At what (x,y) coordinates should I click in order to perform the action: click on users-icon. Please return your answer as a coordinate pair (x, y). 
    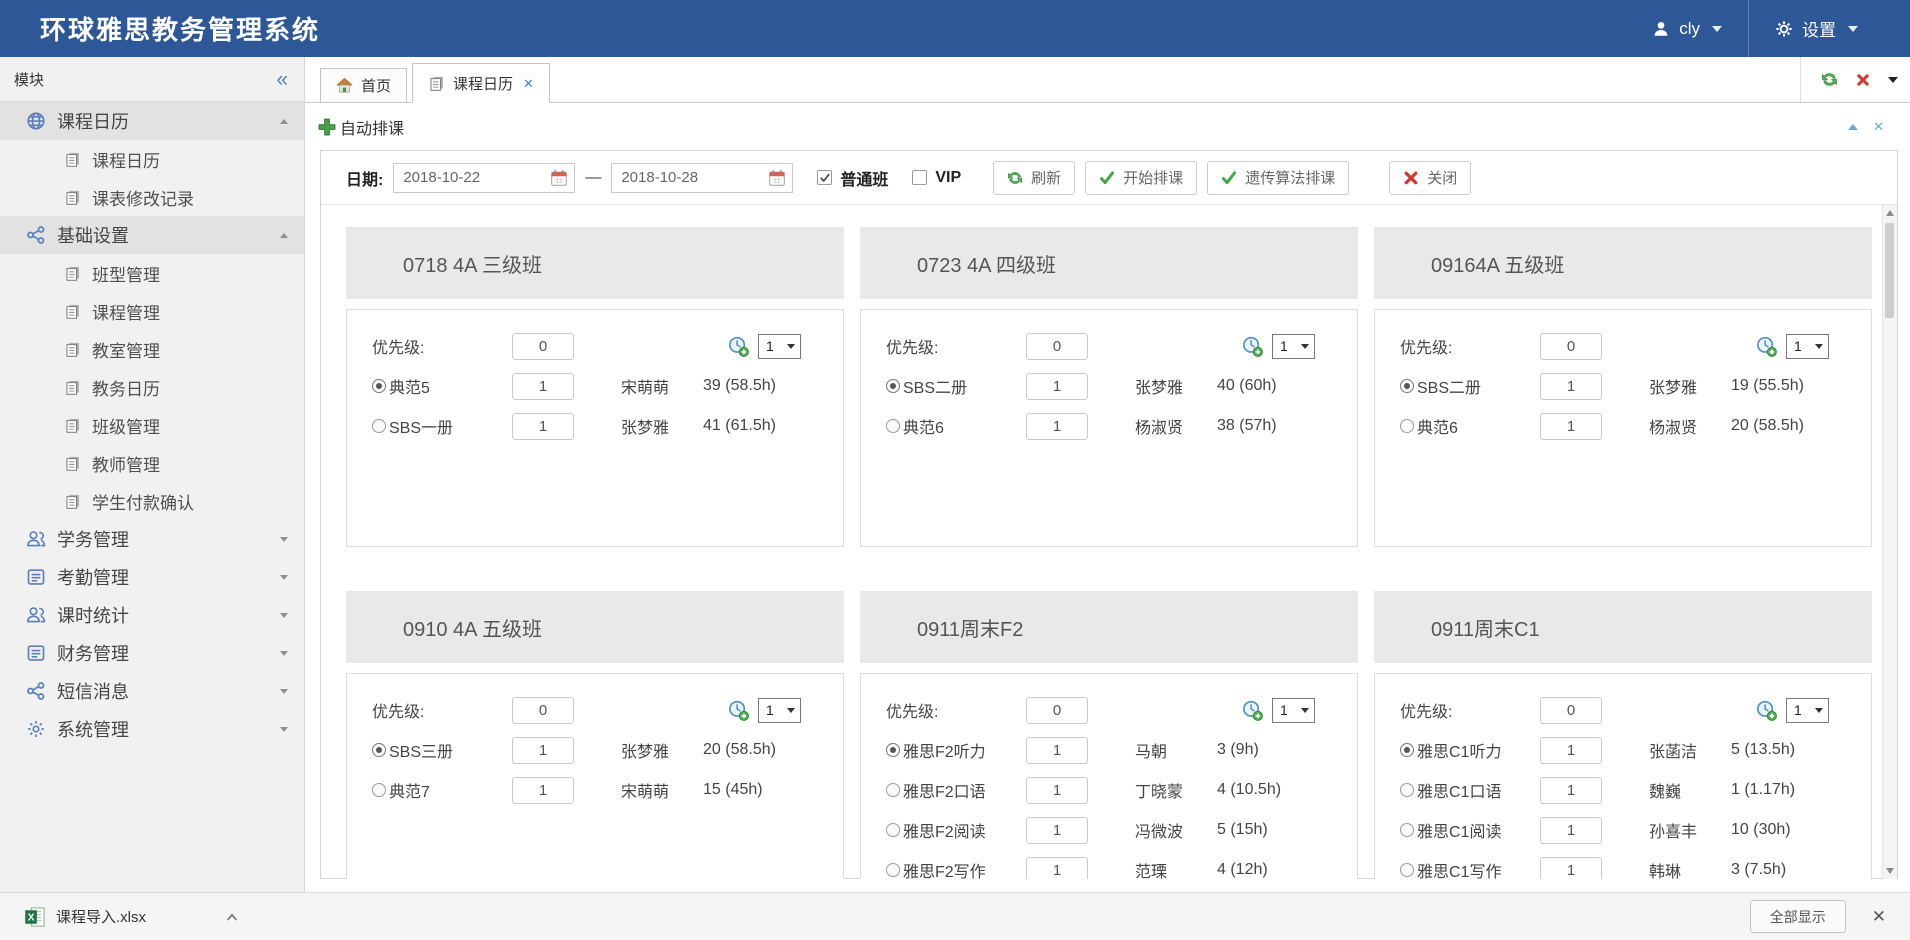
    Looking at the image, I should click on (36, 615).